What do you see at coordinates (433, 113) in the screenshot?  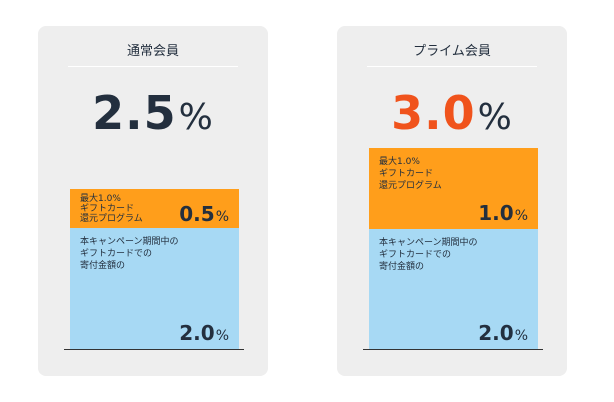 I see `total-rate-value: 3.0` at bounding box center [433, 113].